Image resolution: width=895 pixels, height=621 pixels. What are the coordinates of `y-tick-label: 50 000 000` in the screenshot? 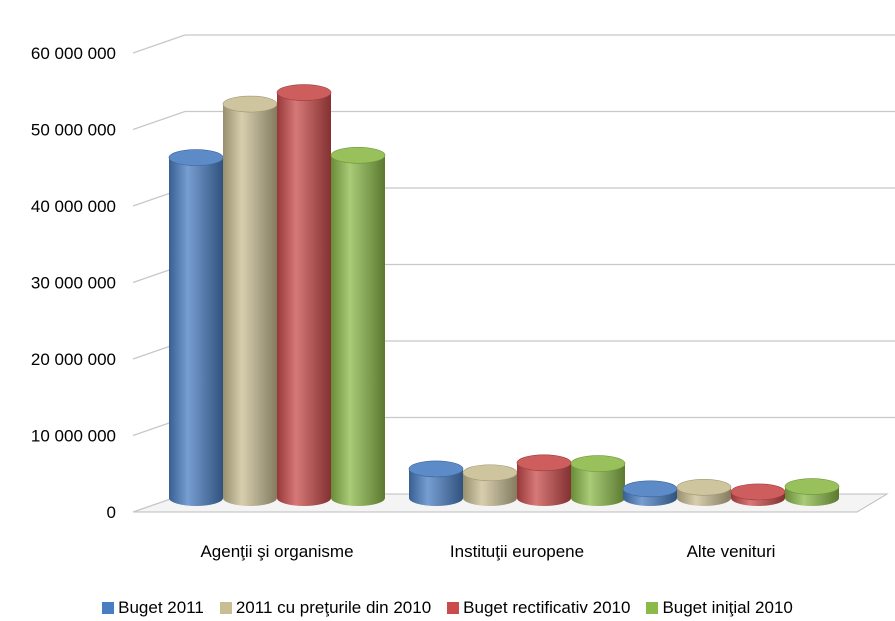 It's located at (73, 130).